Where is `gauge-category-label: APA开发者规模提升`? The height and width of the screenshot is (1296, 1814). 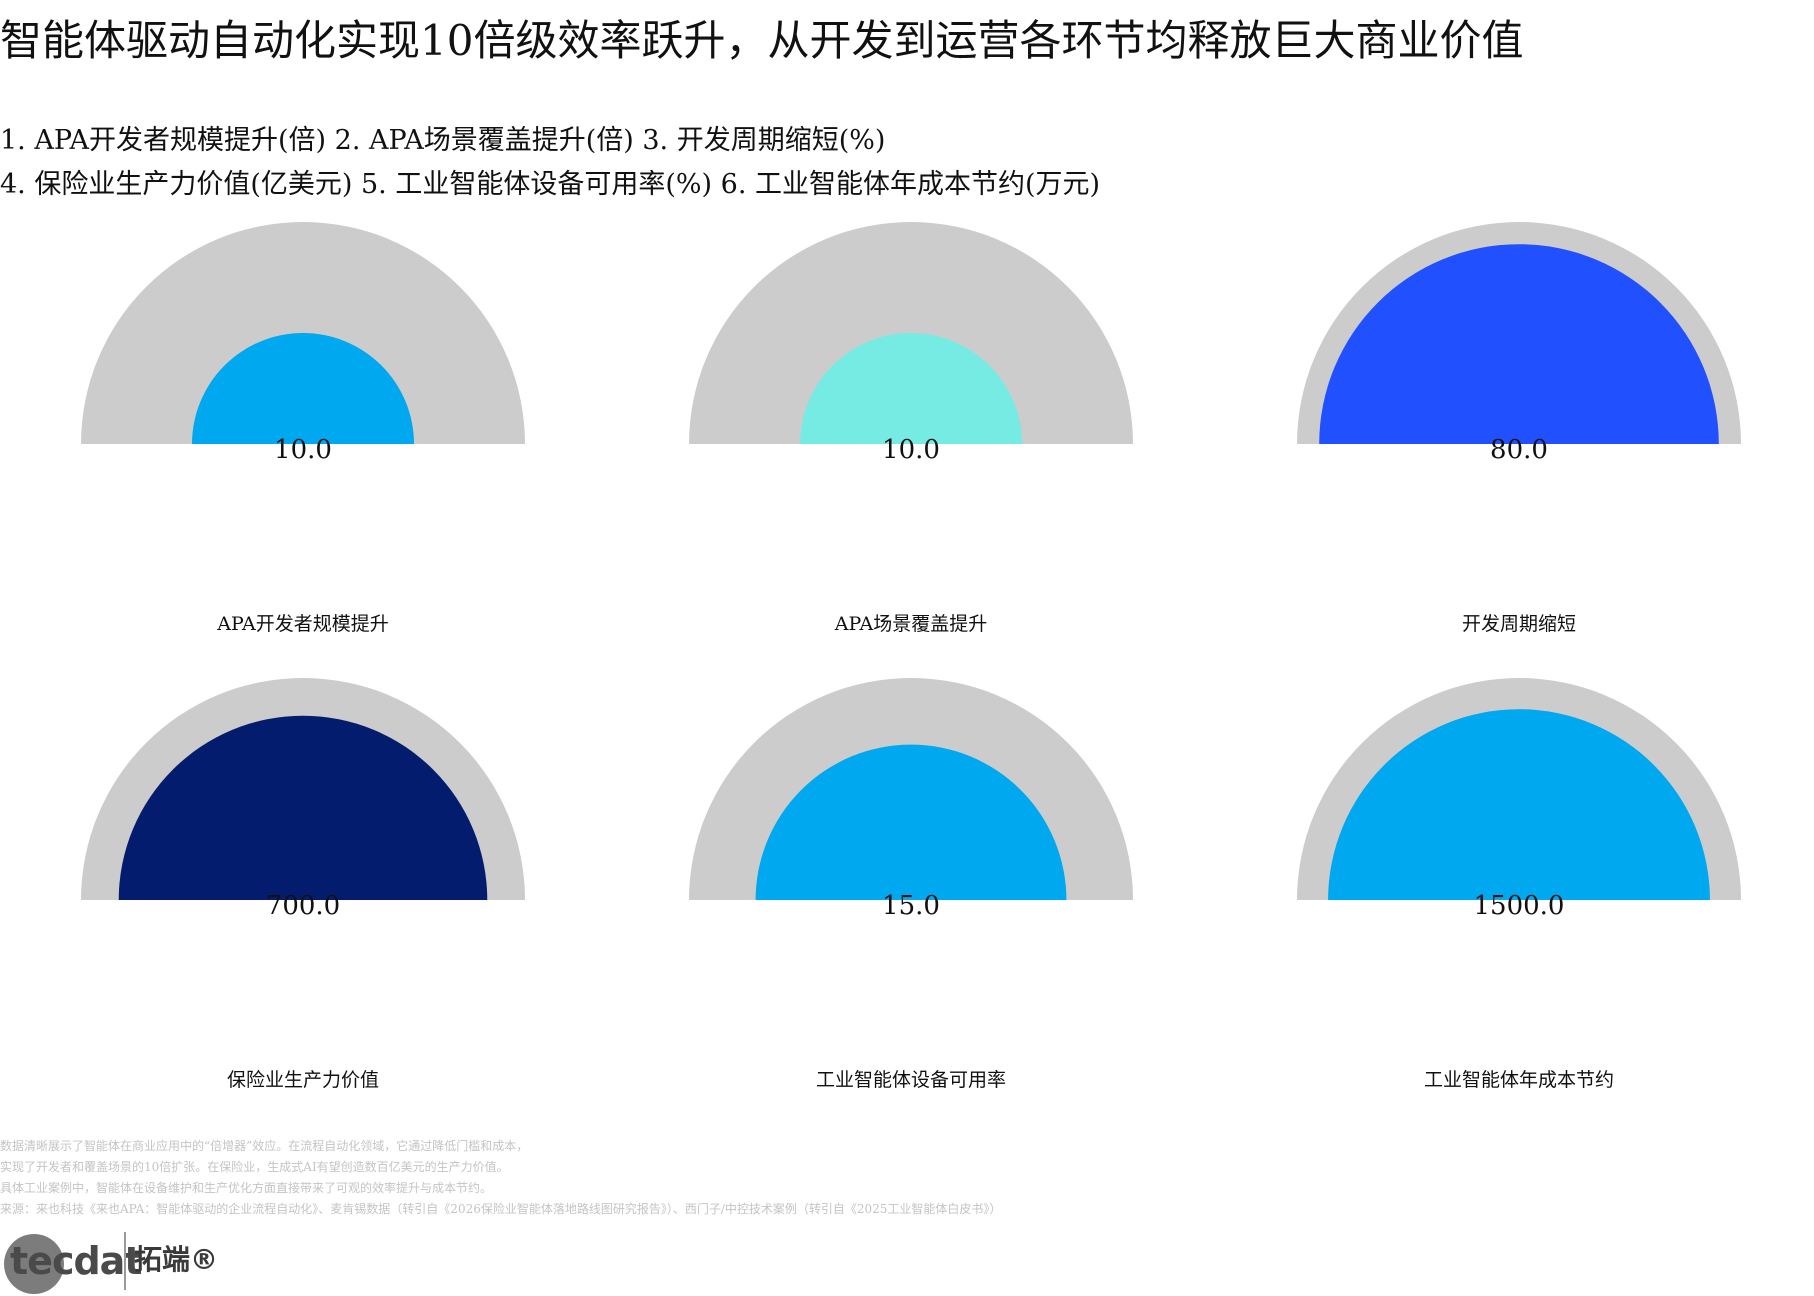
gauge-category-label: APA开发者规模提升 is located at coordinates (302, 624).